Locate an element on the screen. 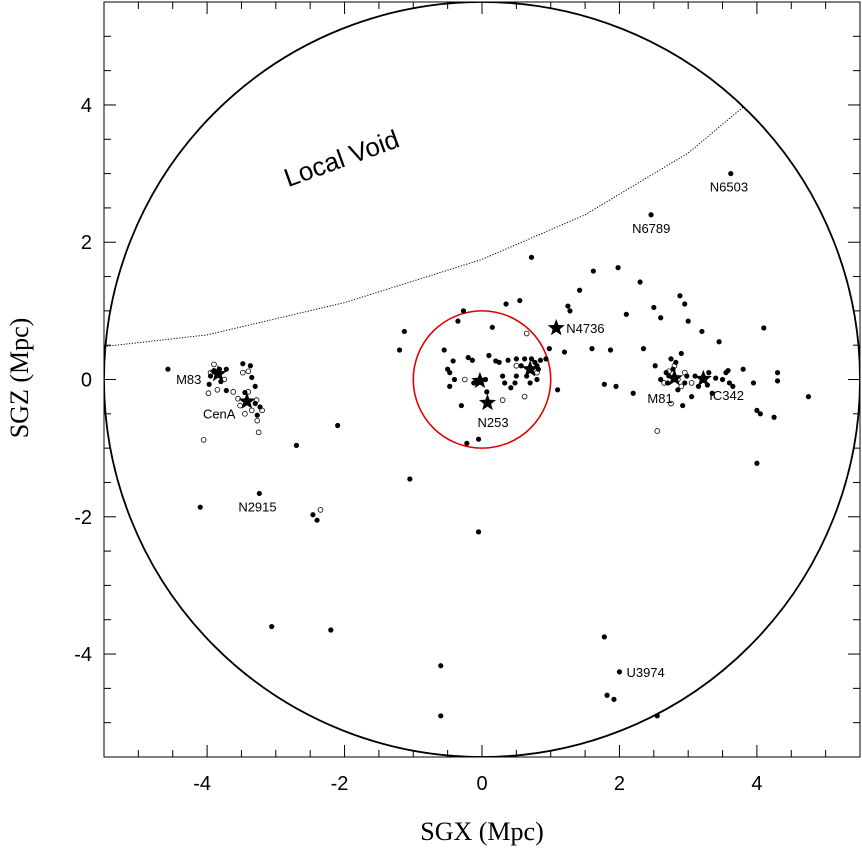  star-n4736 is located at coordinates (556, 327).